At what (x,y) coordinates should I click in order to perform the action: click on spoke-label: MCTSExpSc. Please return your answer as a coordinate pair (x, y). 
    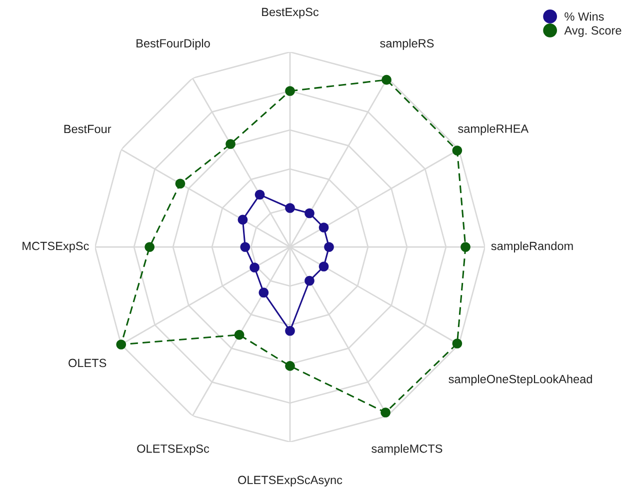
    Looking at the image, I should click on (55, 247).